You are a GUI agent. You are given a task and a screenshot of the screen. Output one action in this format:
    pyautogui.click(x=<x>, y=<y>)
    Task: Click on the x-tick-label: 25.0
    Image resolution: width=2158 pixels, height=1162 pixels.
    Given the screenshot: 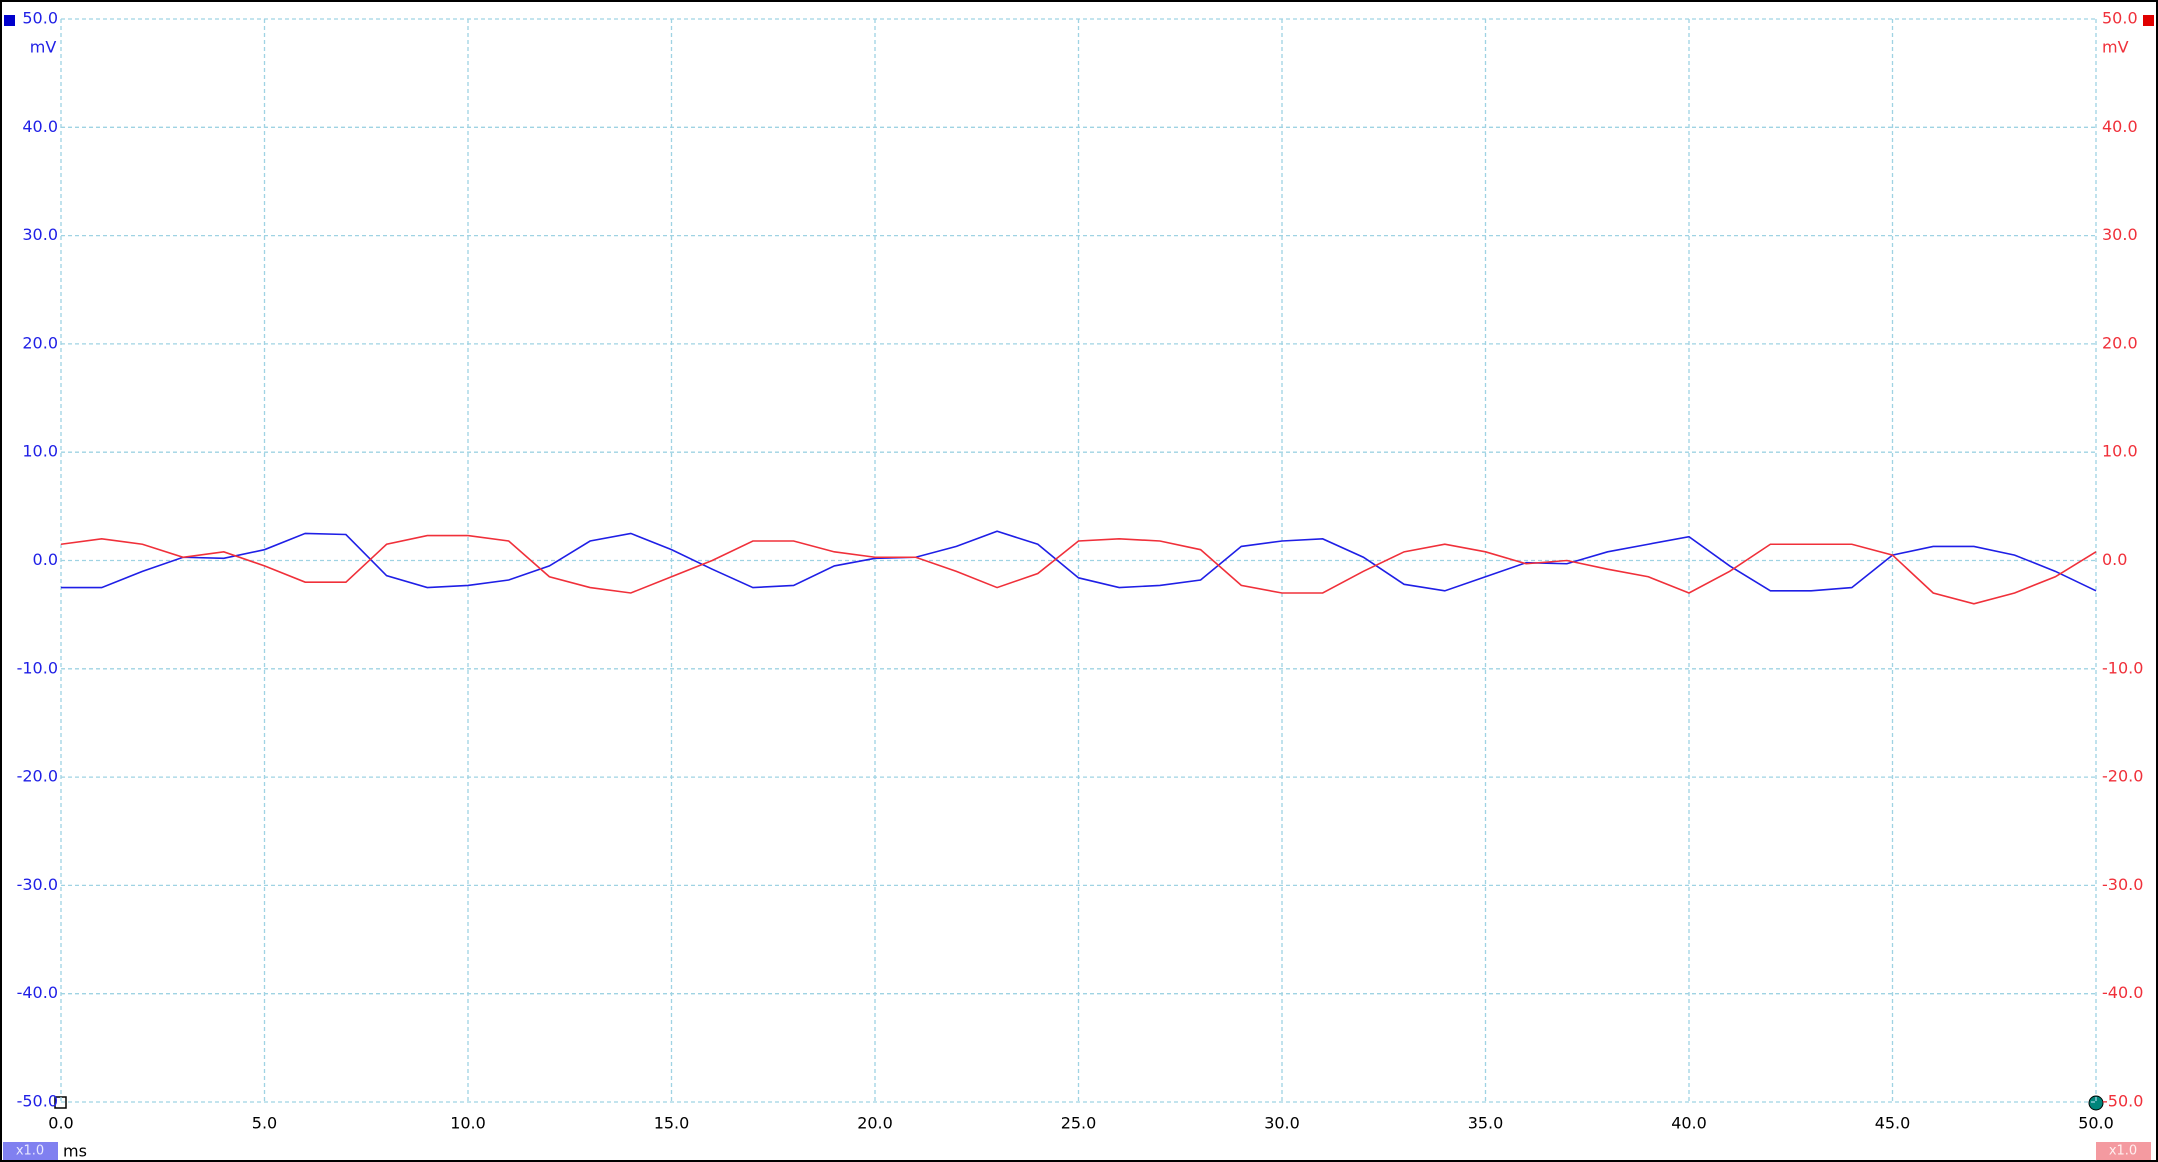 What is the action you would take?
    pyautogui.click(x=1079, y=1123)
    